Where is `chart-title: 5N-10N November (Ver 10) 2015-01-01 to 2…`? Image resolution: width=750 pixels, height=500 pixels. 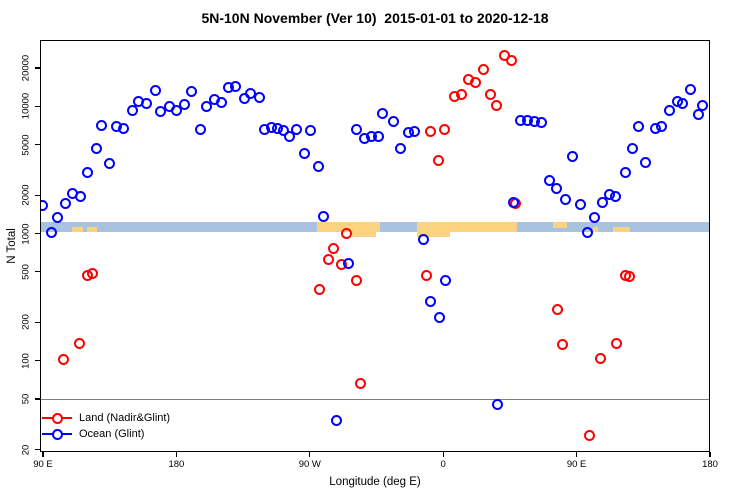
chart-title: 5N-10N November (Ver 10) 2015-01-01 to 2… is located at coordinates (375, 18).